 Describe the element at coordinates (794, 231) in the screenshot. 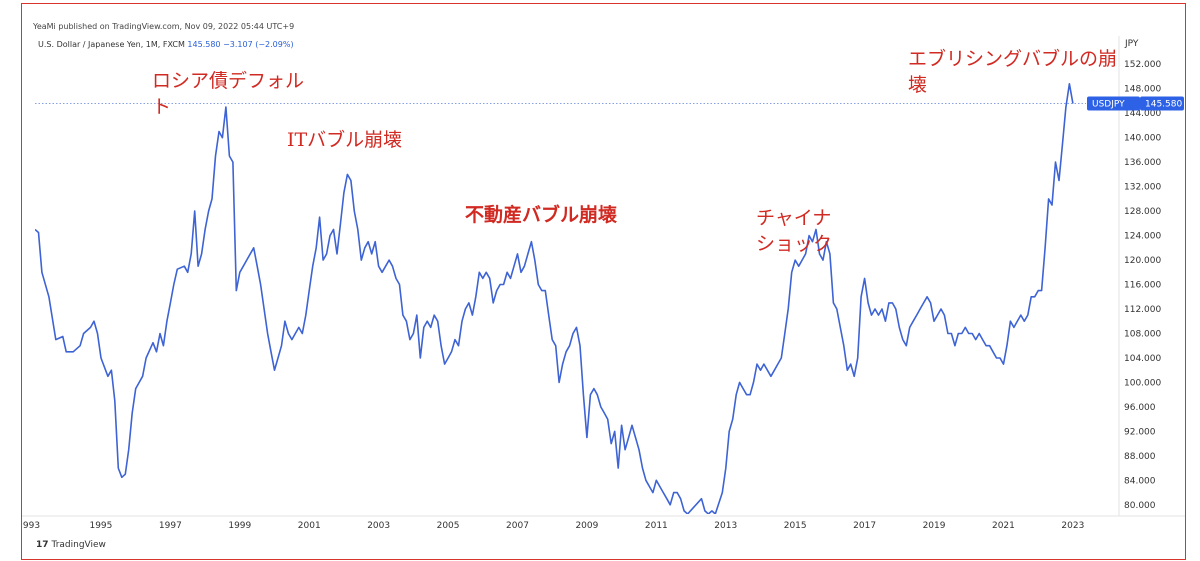

I see `annotation-china-shock: チャイナ ショック` at that location.